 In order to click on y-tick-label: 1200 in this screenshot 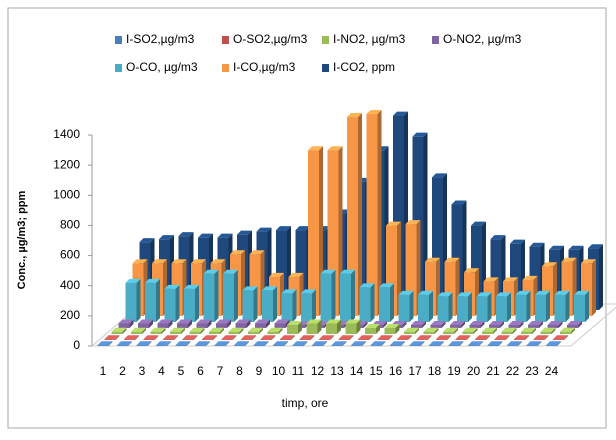, I will do `click(66, 164)`.